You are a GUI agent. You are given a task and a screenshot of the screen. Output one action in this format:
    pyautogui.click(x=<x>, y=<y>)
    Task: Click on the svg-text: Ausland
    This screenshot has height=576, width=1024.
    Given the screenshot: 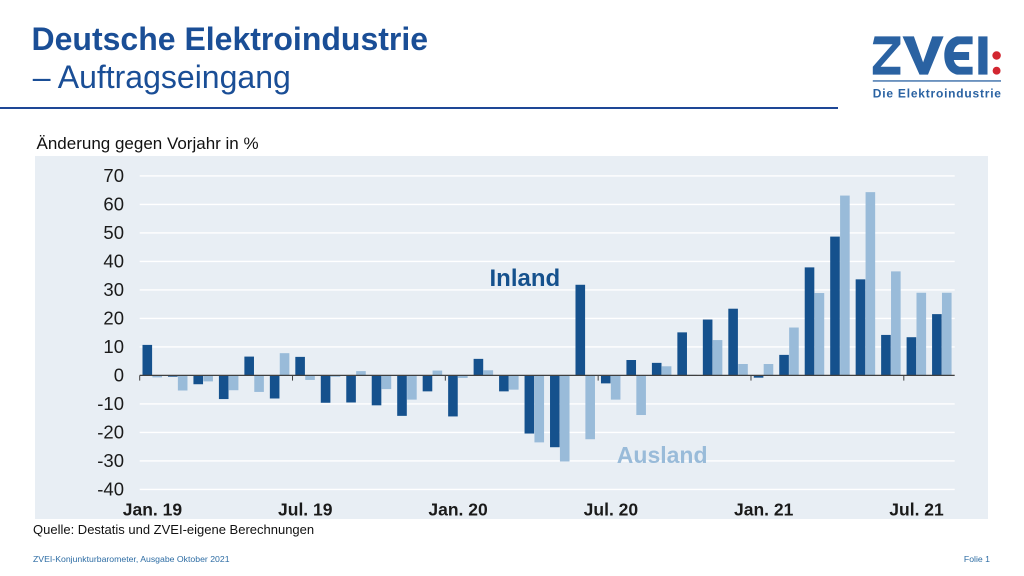 What is the action you would take?
    pyautogui.click(x=662, y=455)
    